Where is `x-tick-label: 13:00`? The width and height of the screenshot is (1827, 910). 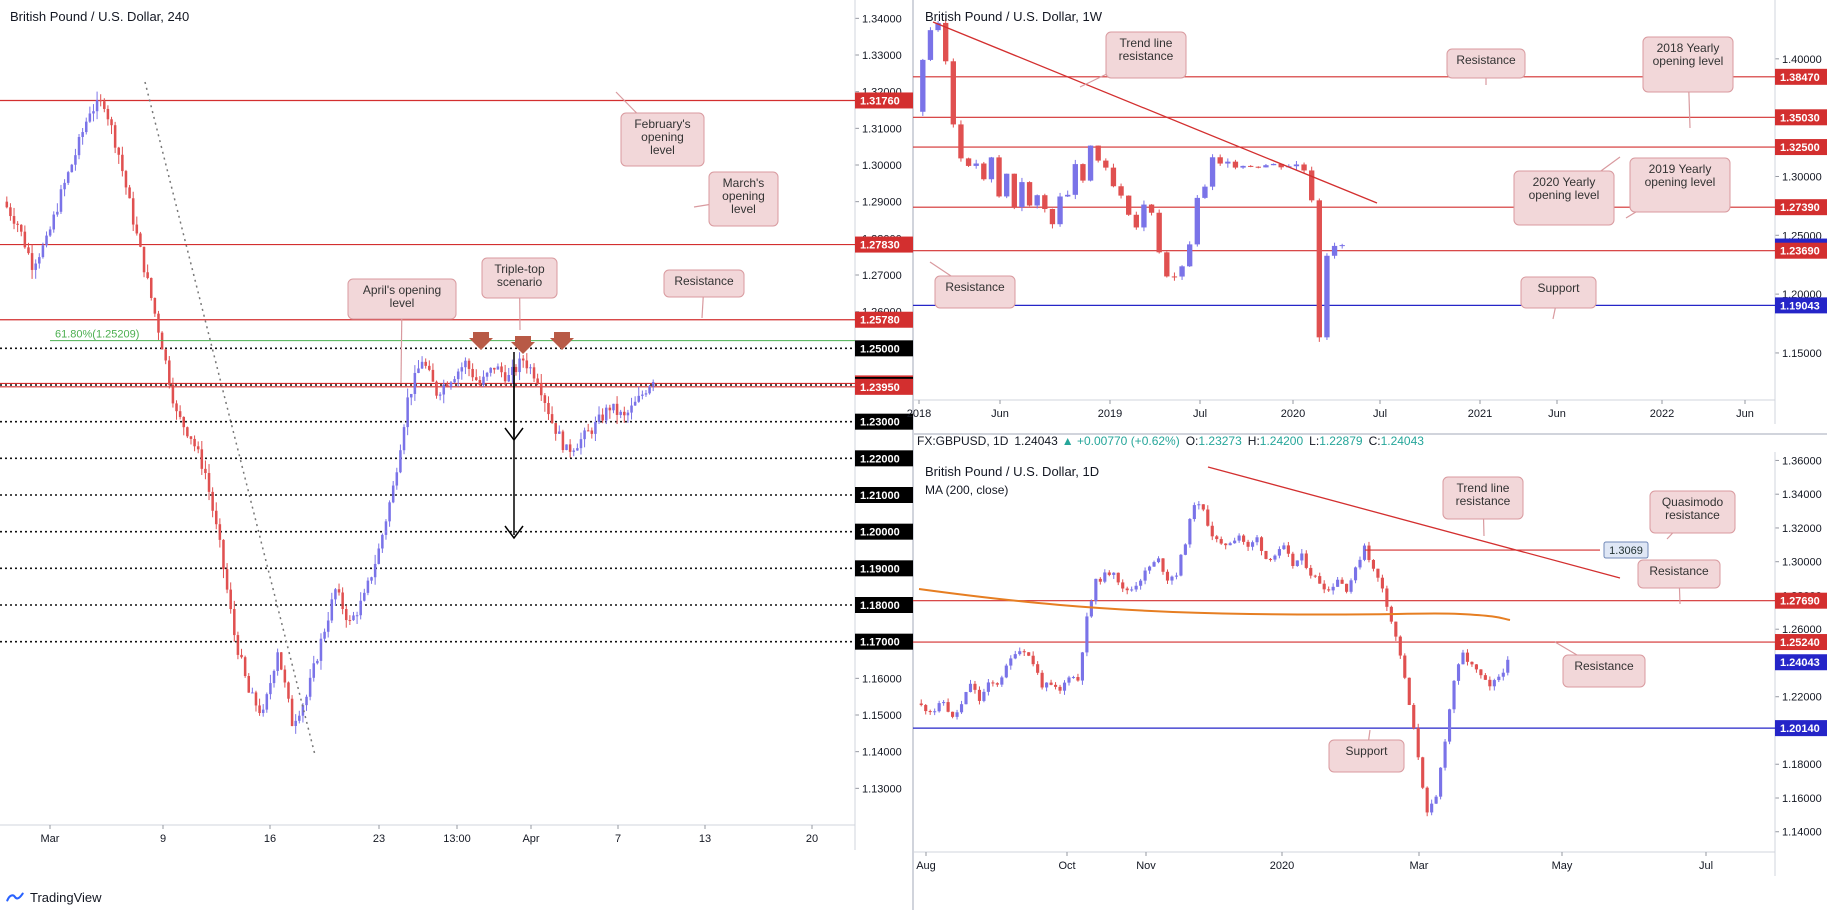 x-tick-label: 13:00 is located at coordinates (457, 839).